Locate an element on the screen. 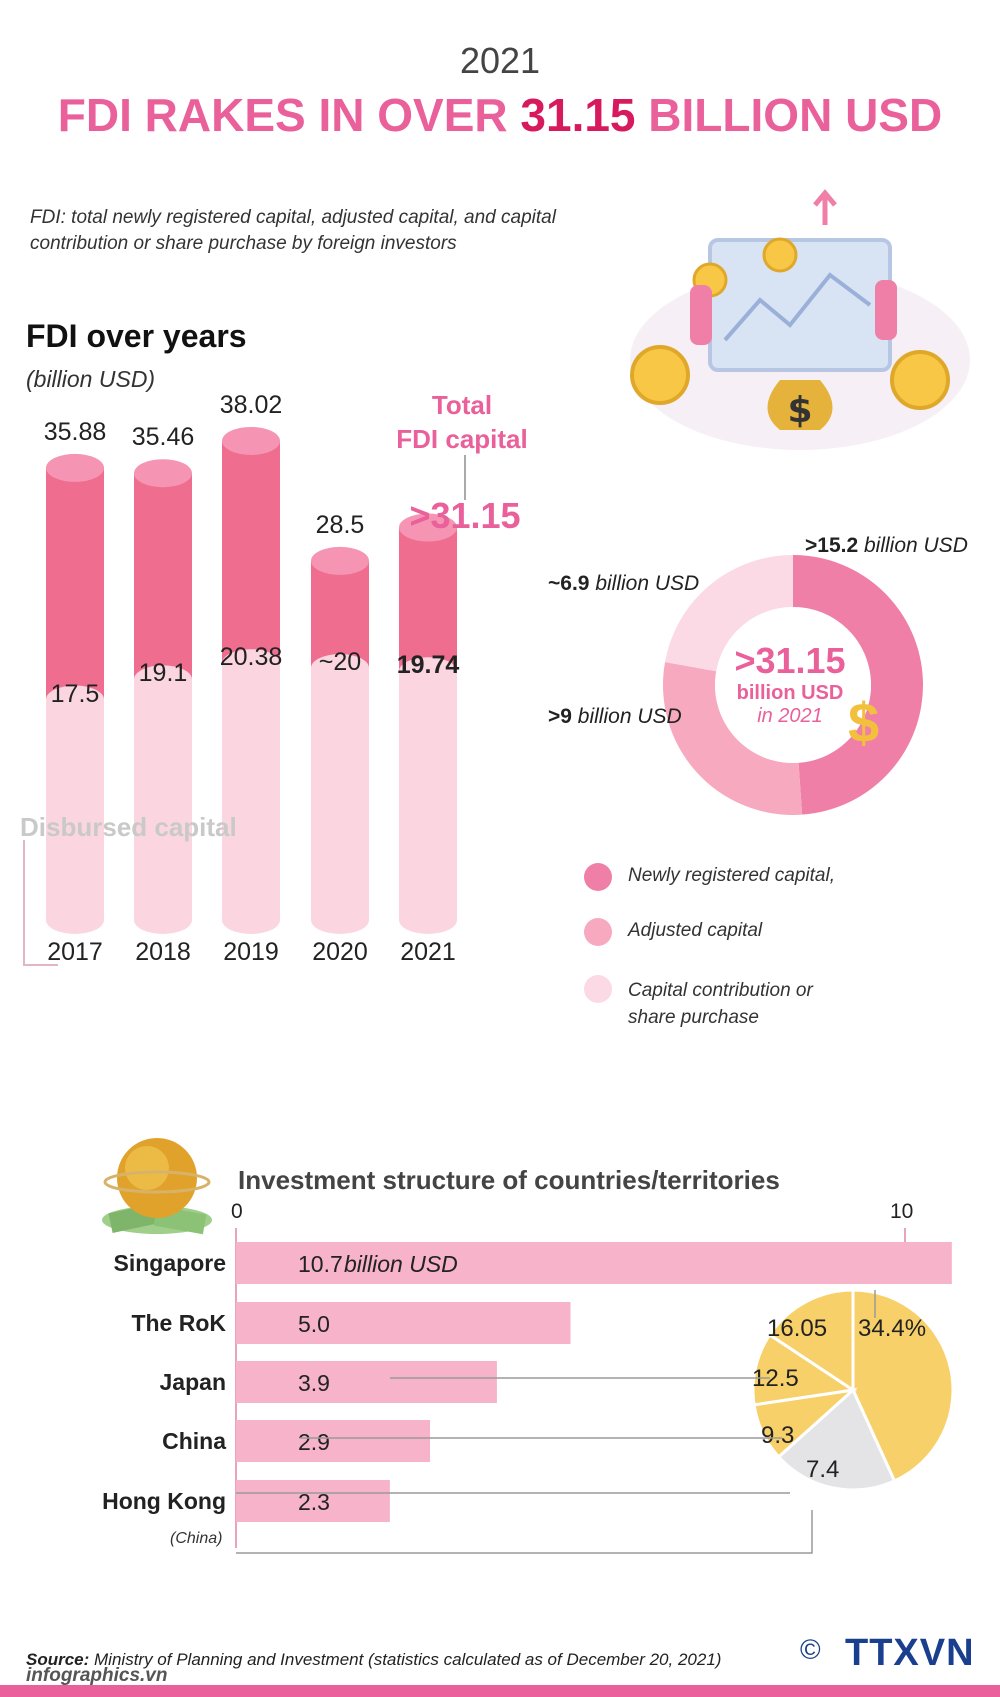  donut-hole is located at coordinates (793, 685).